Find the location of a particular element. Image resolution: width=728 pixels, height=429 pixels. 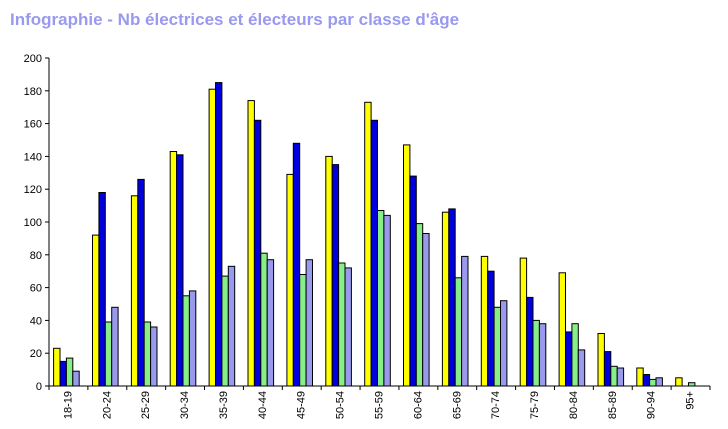

bar-95+-series-1 is located at coordinates (679, 382).